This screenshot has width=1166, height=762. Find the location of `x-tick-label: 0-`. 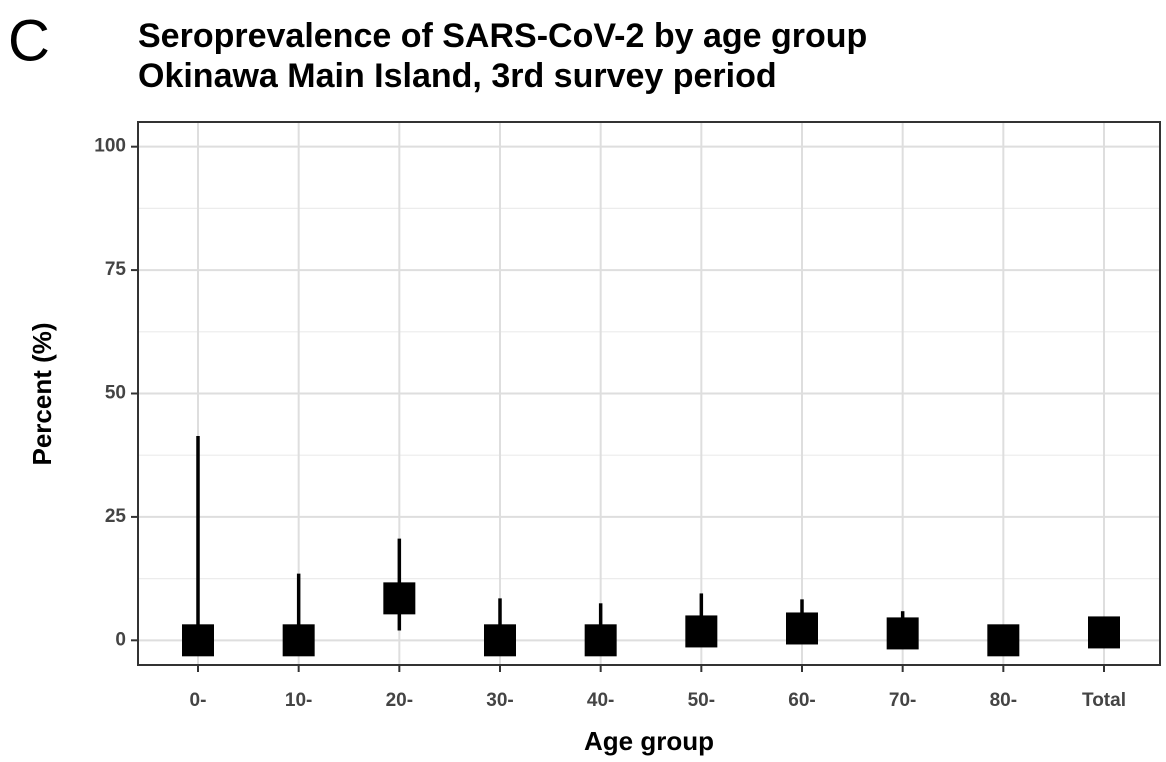

x-tick-label: 0- is located at coordinates (198, 700).